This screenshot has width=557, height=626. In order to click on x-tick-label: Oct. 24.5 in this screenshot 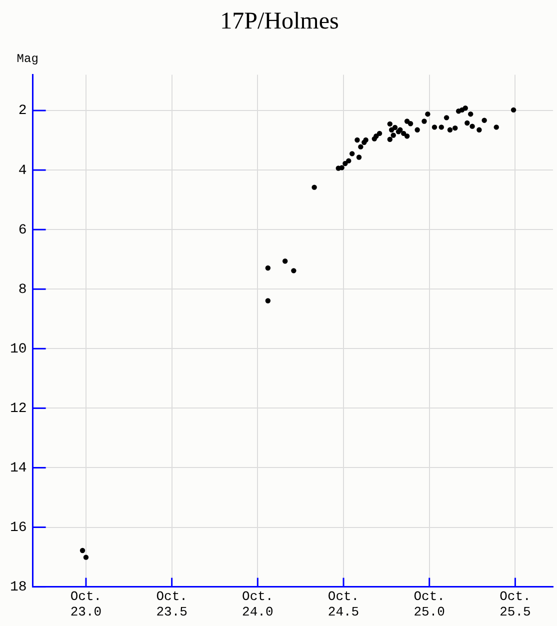, I will do `click(344, 604)`.